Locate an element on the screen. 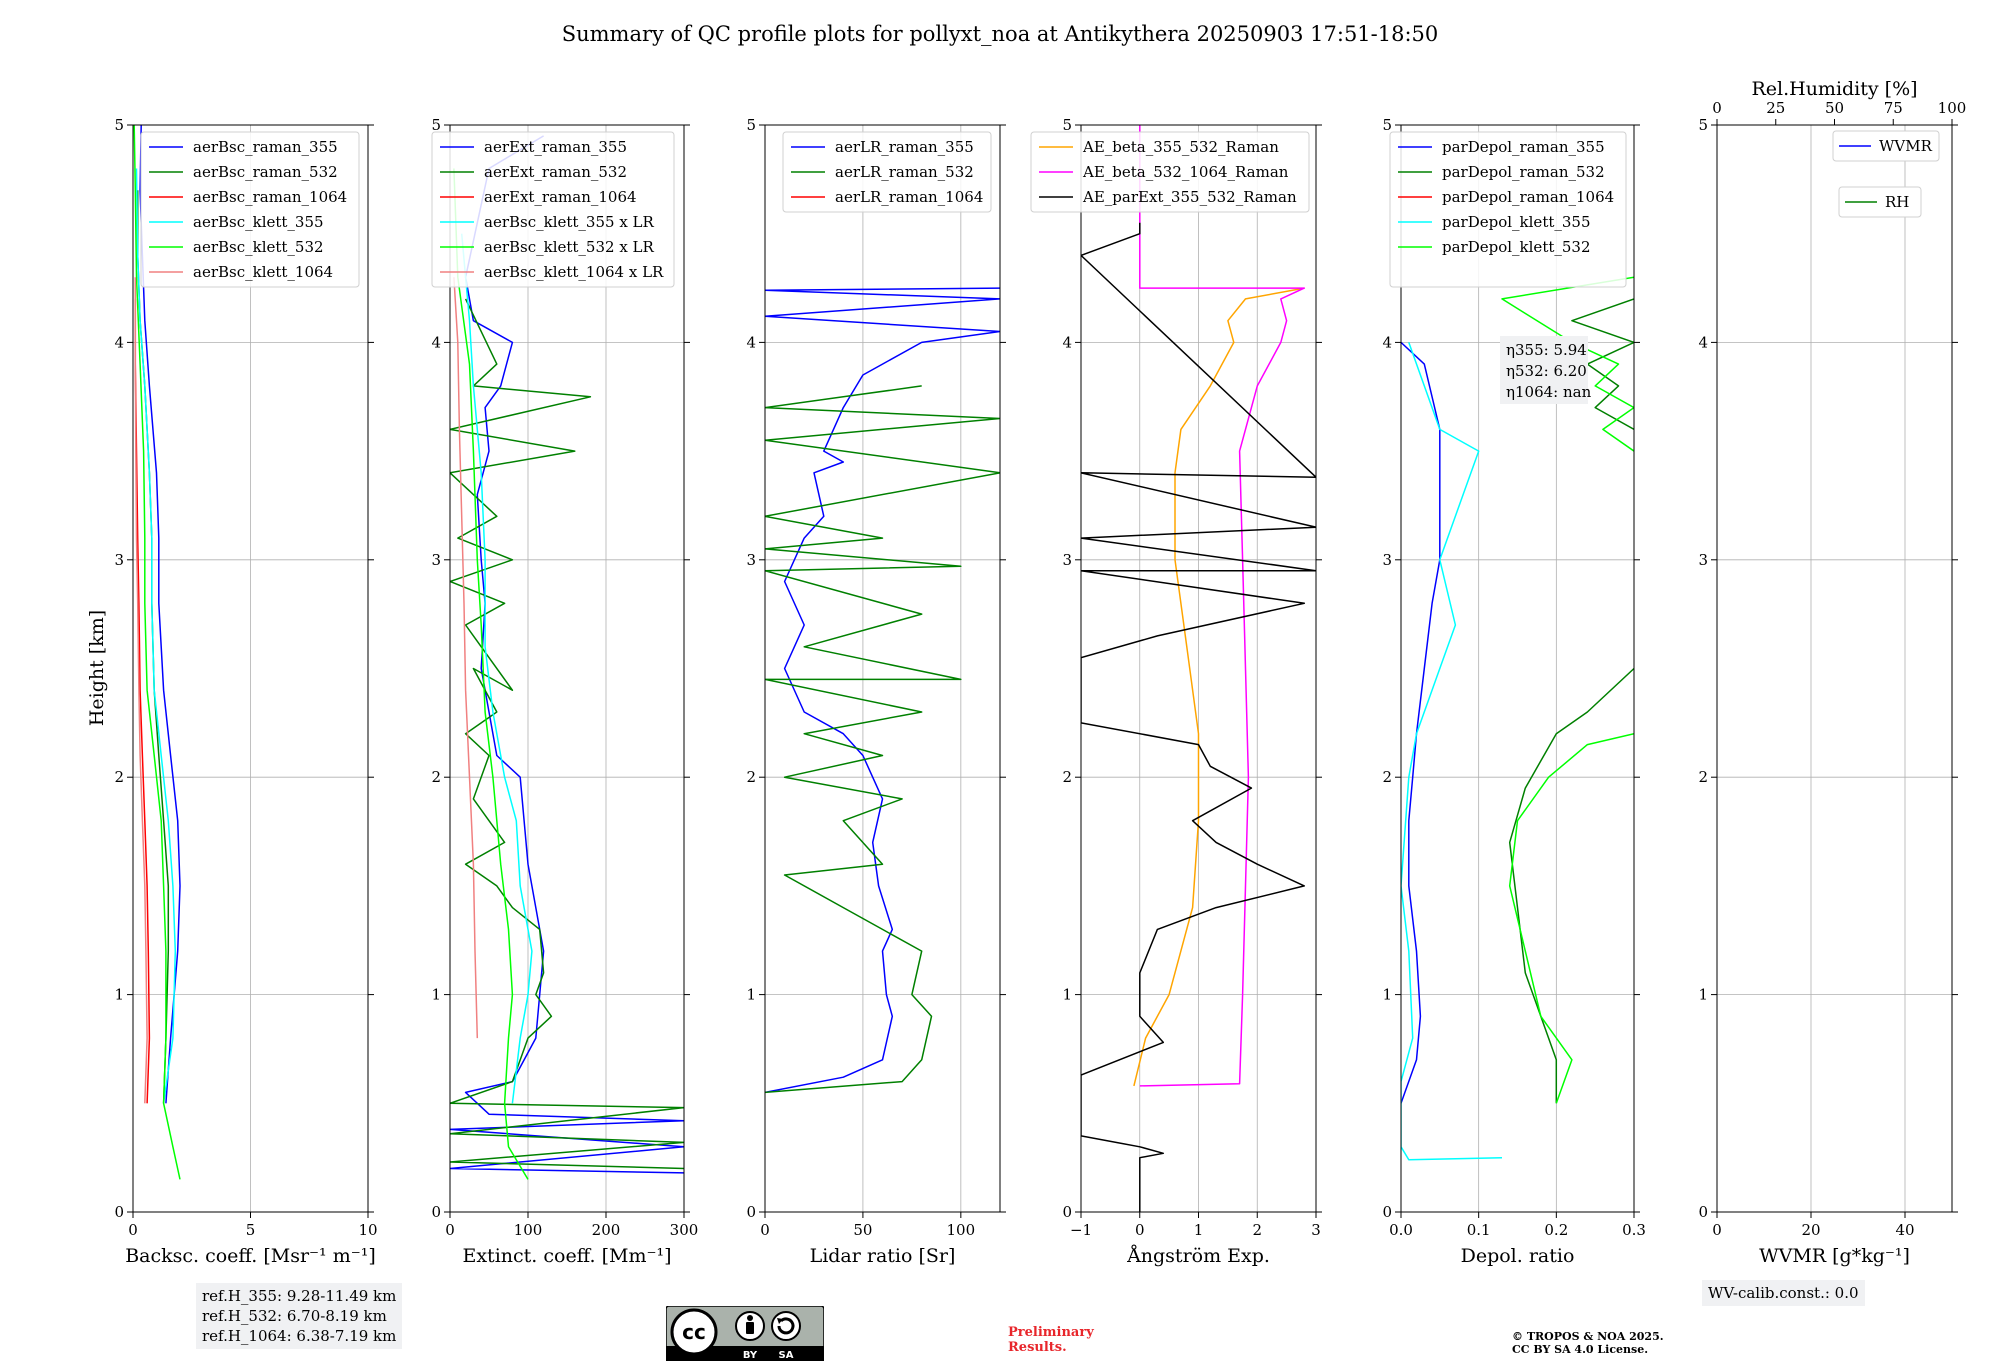 This screenshot has width=2000, height=1361. legend-entry: aerBsc_klett_1064 is located at coordinates (263, 272).